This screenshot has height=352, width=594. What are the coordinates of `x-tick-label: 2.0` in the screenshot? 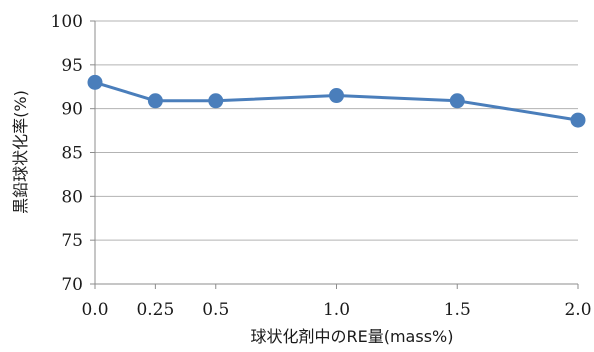 It's located at (577, 310).